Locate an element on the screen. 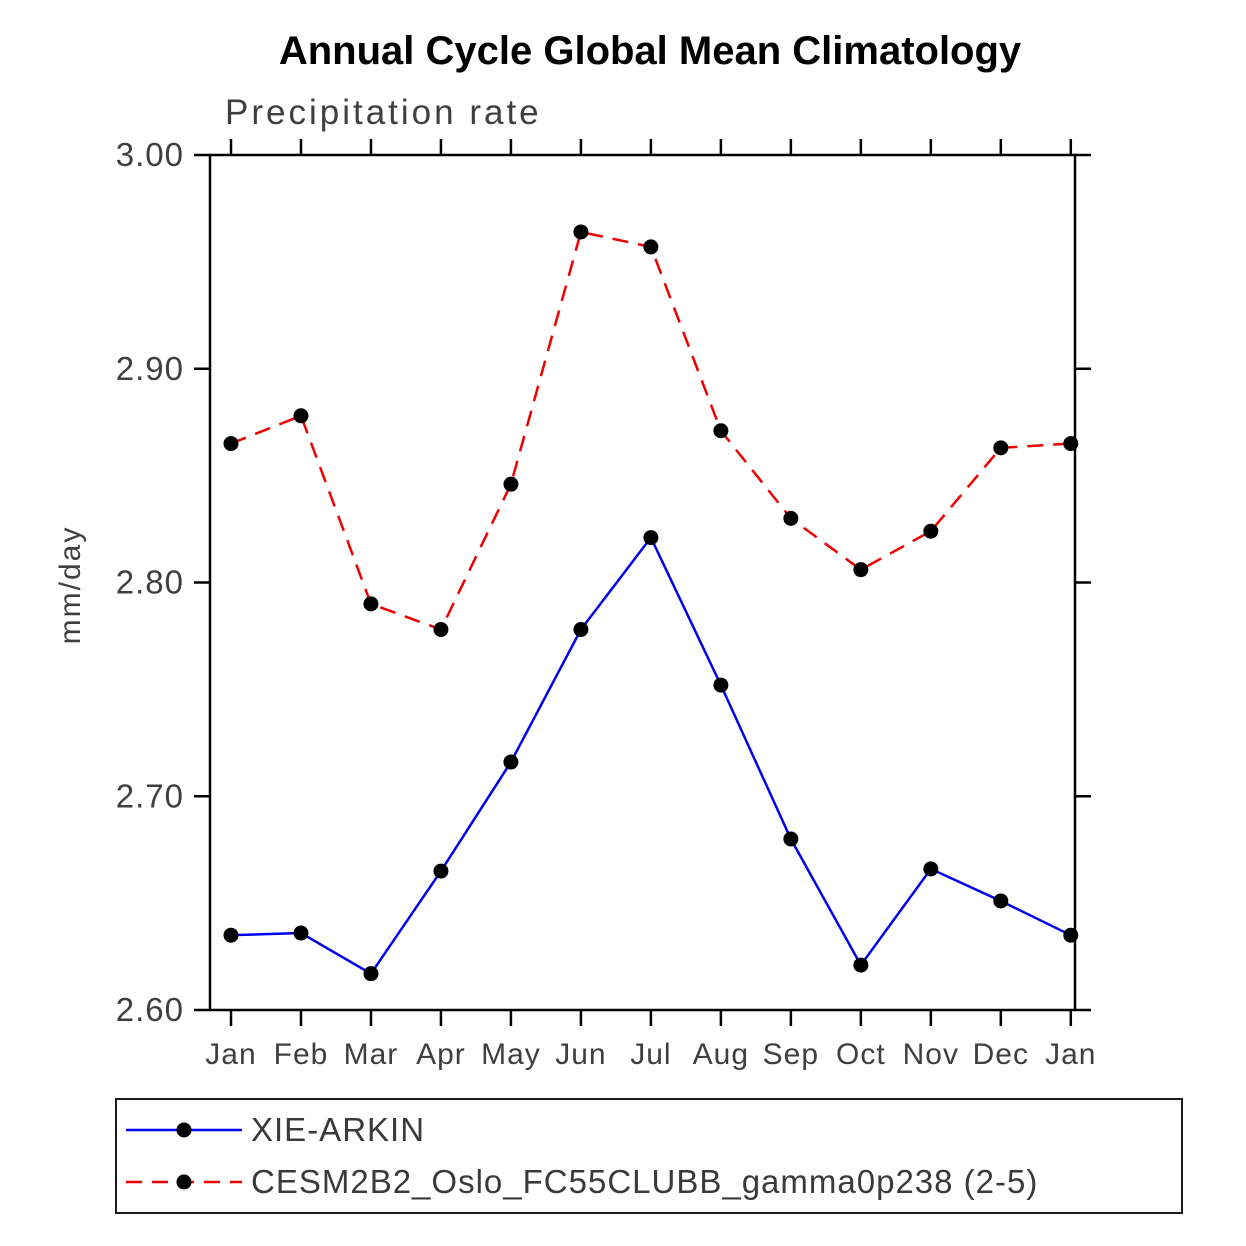 The height and width of the screenshot is (1246, 1246). y-tick-label: 2.80 is located at coordinates (150, 582).